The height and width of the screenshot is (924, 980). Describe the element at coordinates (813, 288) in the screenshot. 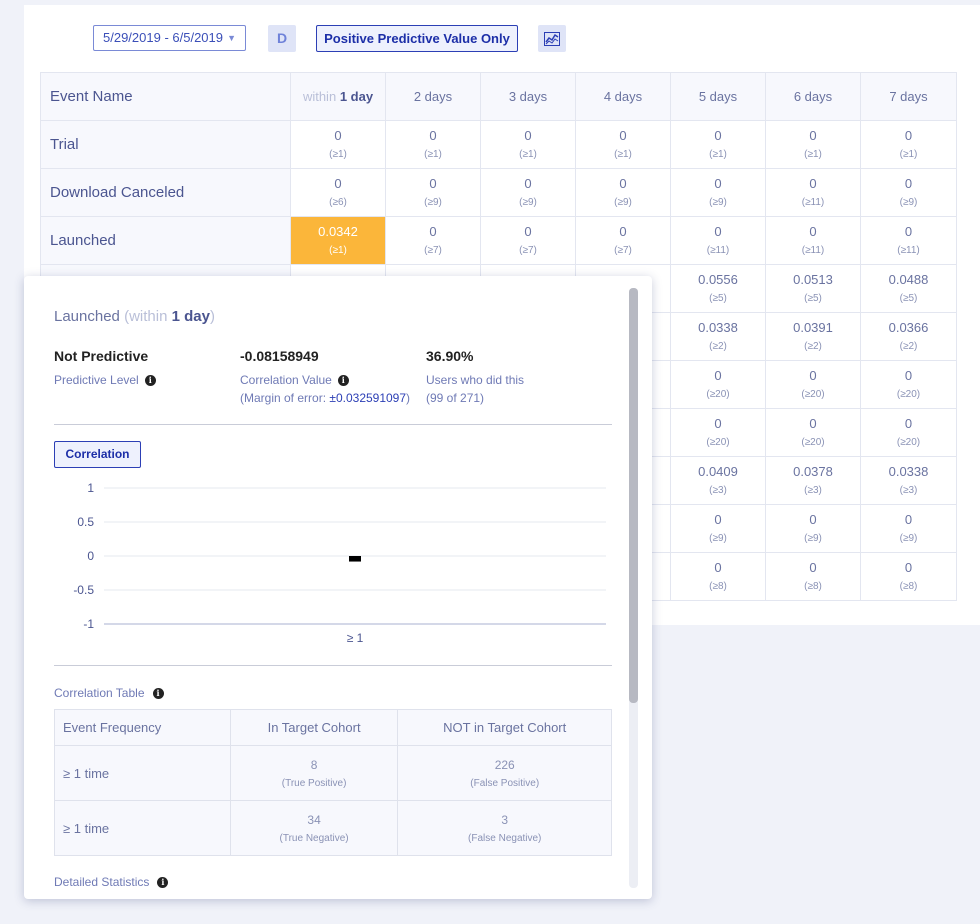

I see `correlation-cell: 0.0513 (≥5)` at that location.